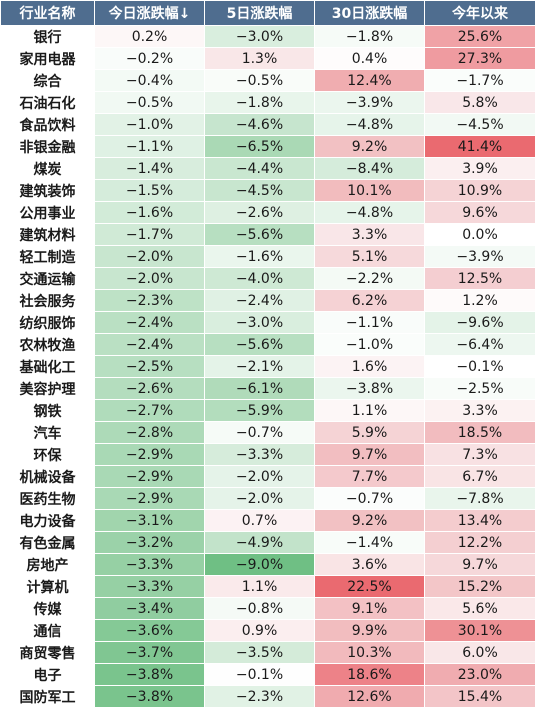  Describe the element at coordinates (268, 213) in the screenshot. I see `table-row: 公用事业−1.6%−2.6%−4.8%9.6%` at that location.